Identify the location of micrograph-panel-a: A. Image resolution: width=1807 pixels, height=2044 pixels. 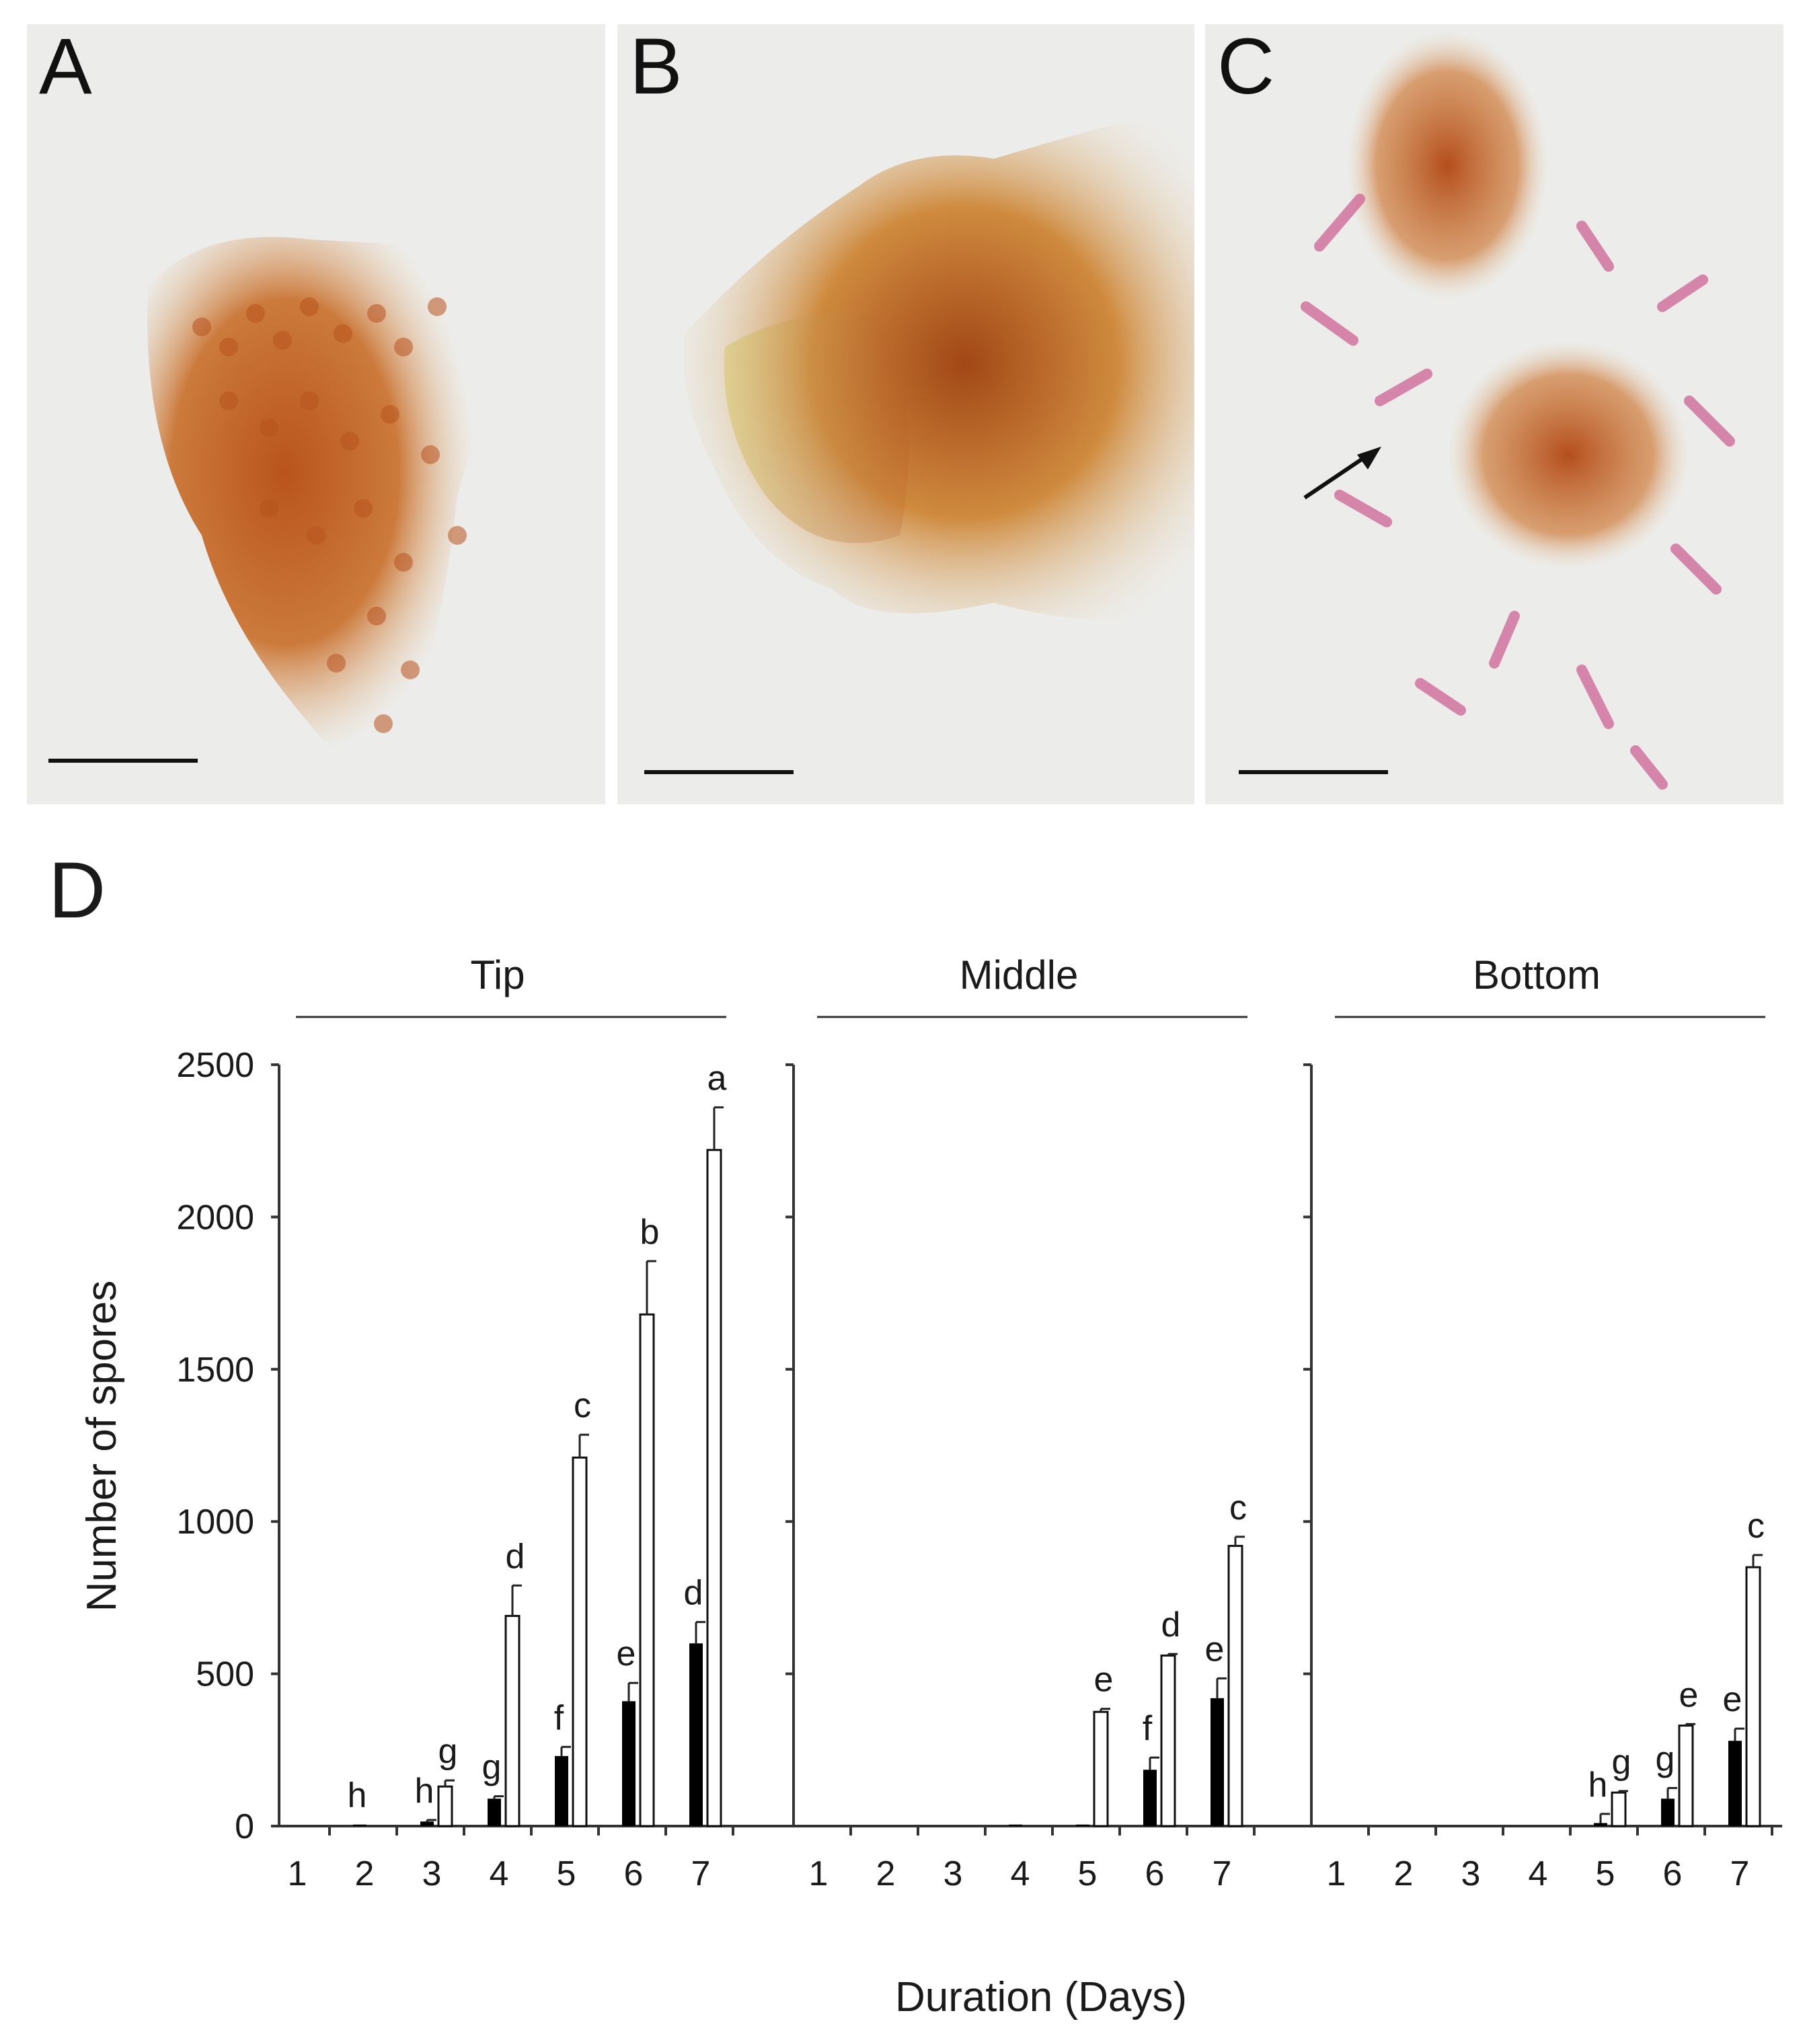
(316, 414).